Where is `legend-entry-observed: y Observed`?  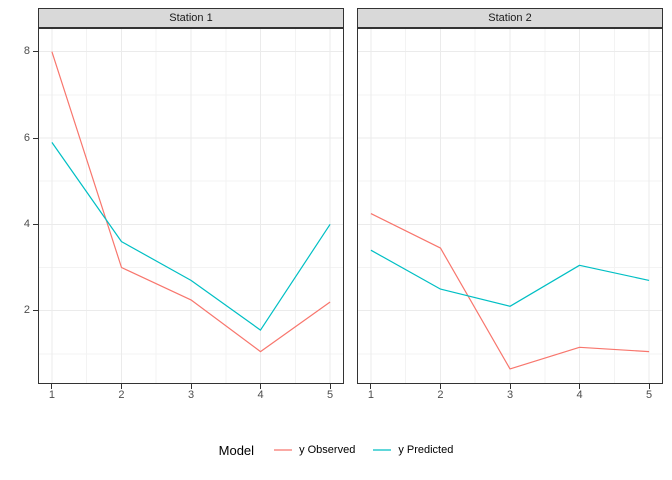 legend-entry-observed: y Observed is located at coordinates (314, 450).